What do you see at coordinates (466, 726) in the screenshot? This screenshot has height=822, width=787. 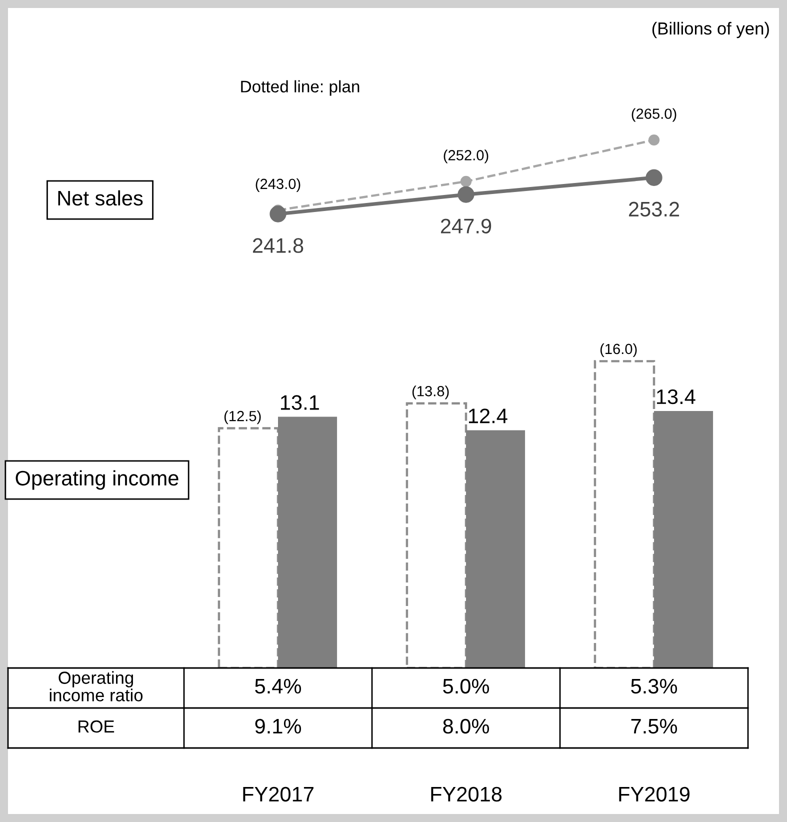 I see `text: 8.0%` at bounding box center [466, 726].